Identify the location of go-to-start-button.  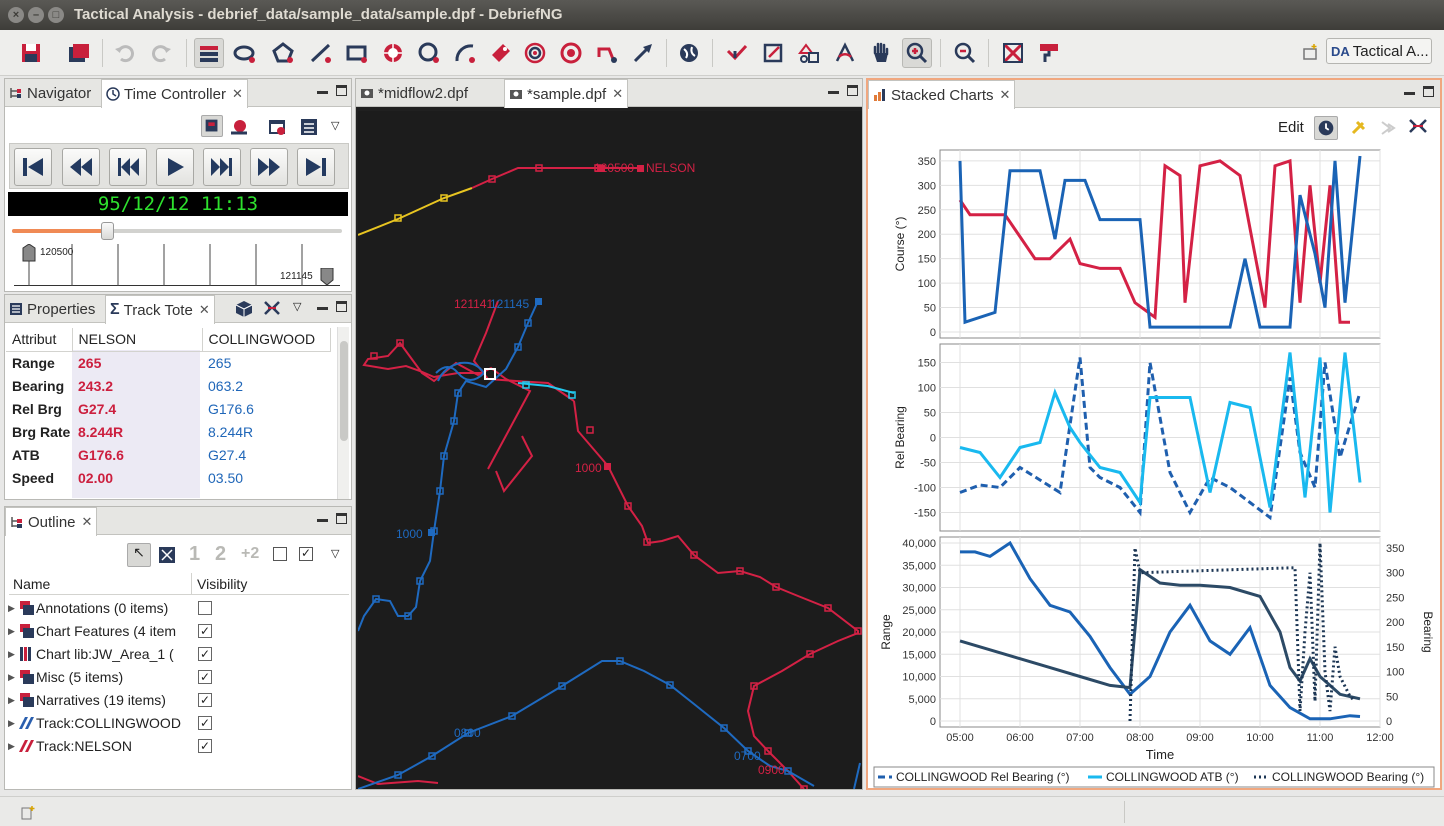
(33, 167).